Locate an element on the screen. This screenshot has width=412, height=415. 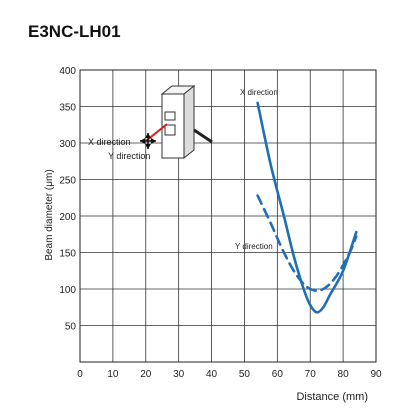
y-tick-label: 200 is located at coordinates (67, 217).